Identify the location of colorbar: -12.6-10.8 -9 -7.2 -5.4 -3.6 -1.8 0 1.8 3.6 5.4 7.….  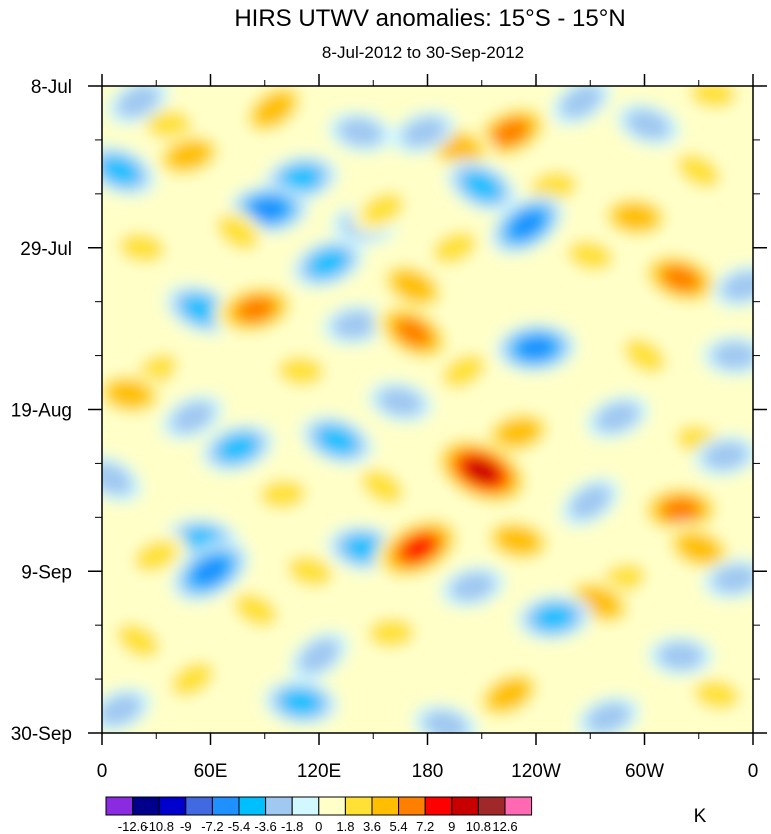
(319, 815).